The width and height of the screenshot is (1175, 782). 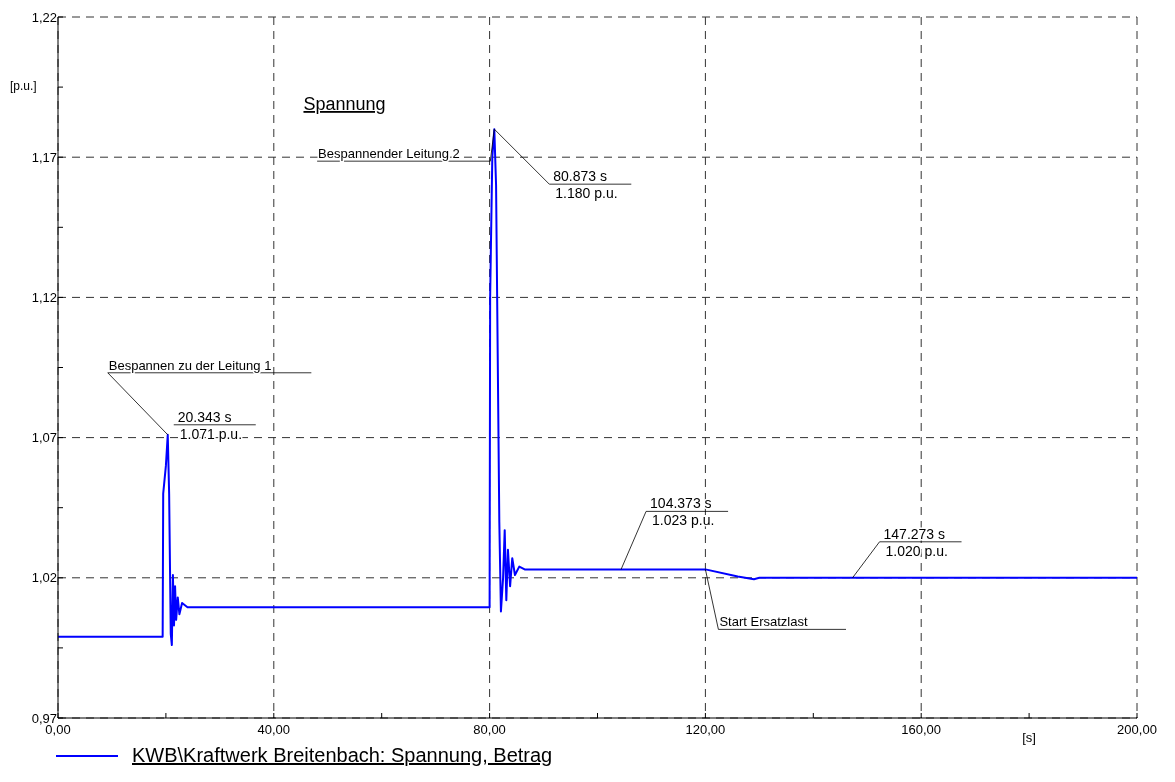 I want to click on x-tick-label: 120,00, so click(x=705, y=730).